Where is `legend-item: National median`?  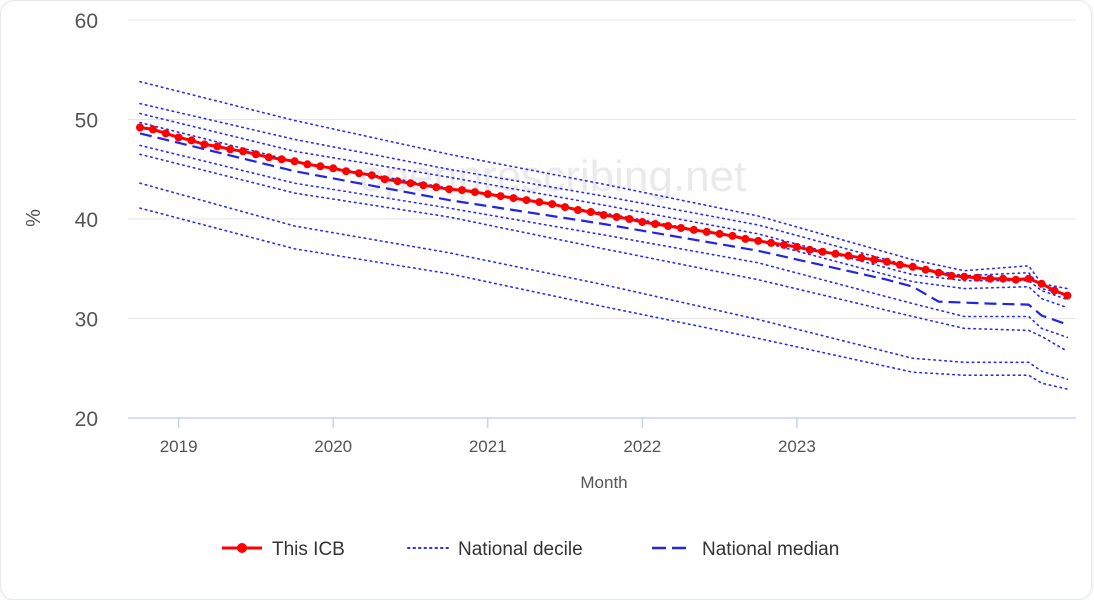
legend-item: National median is located at coordinates (745, 549).